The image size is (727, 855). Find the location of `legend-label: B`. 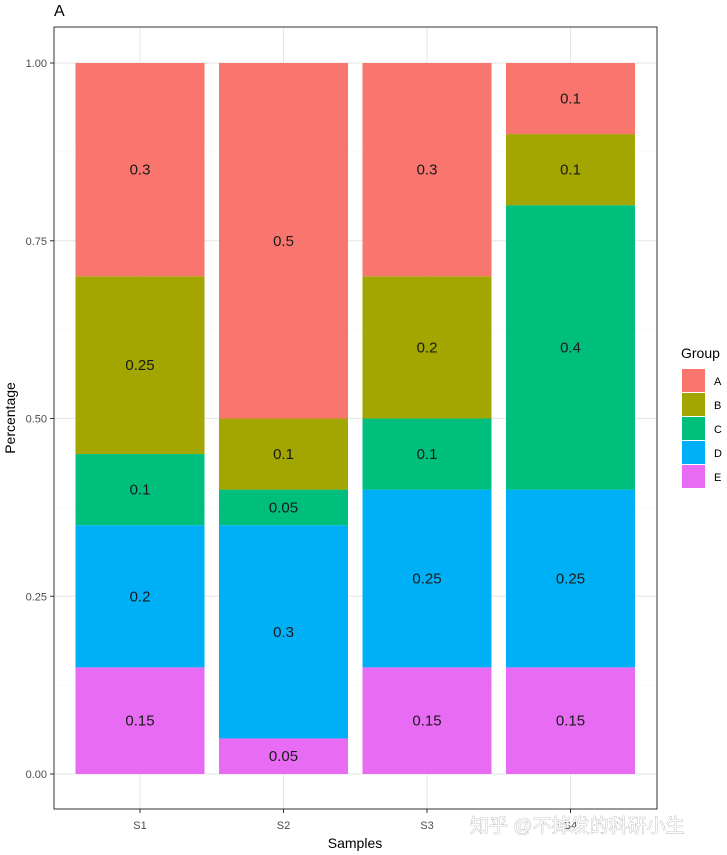

legend-label: B is located at coordinates (717, 406).